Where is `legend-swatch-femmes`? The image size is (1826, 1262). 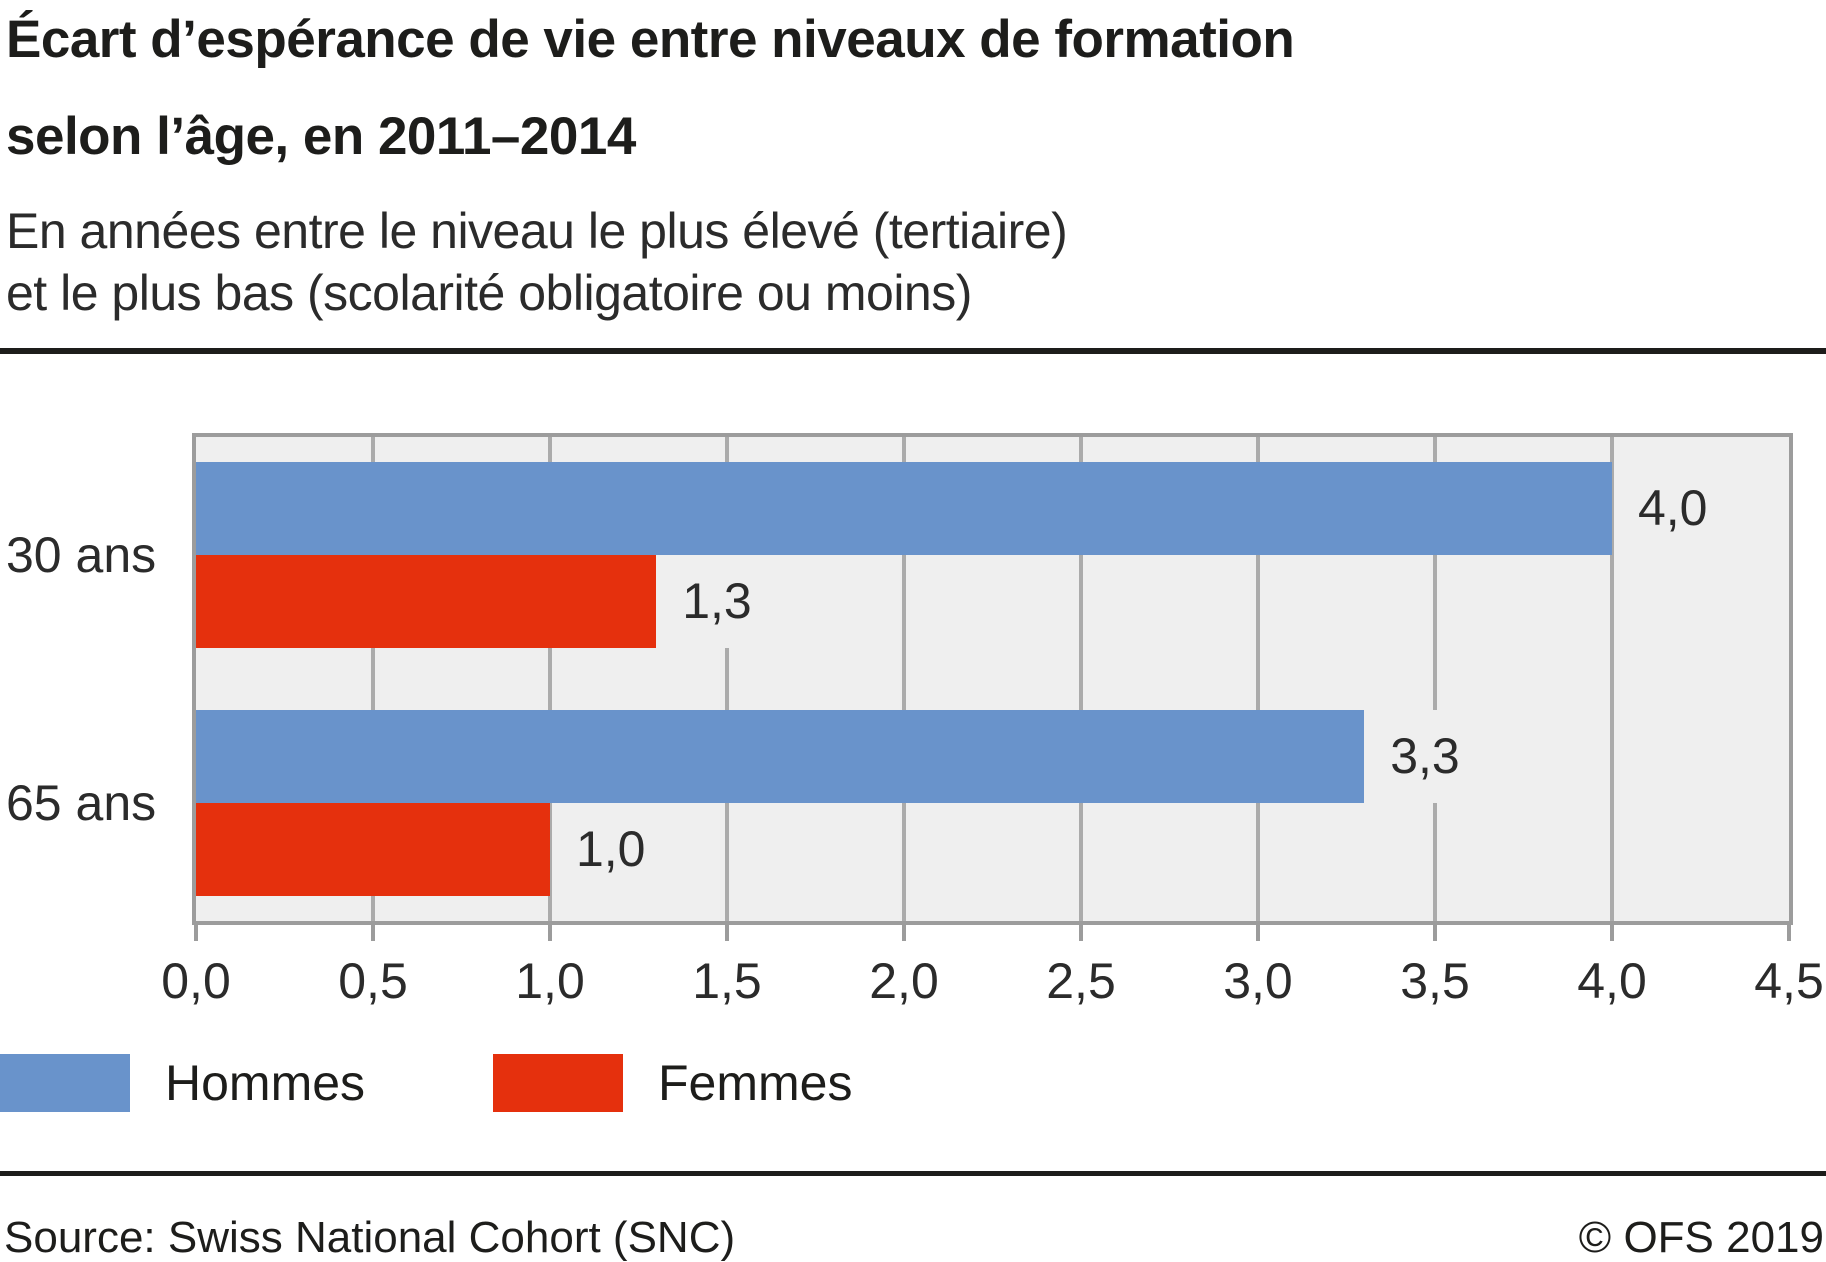
legend-swatch-femmes is located at coordinates (558, 1083).